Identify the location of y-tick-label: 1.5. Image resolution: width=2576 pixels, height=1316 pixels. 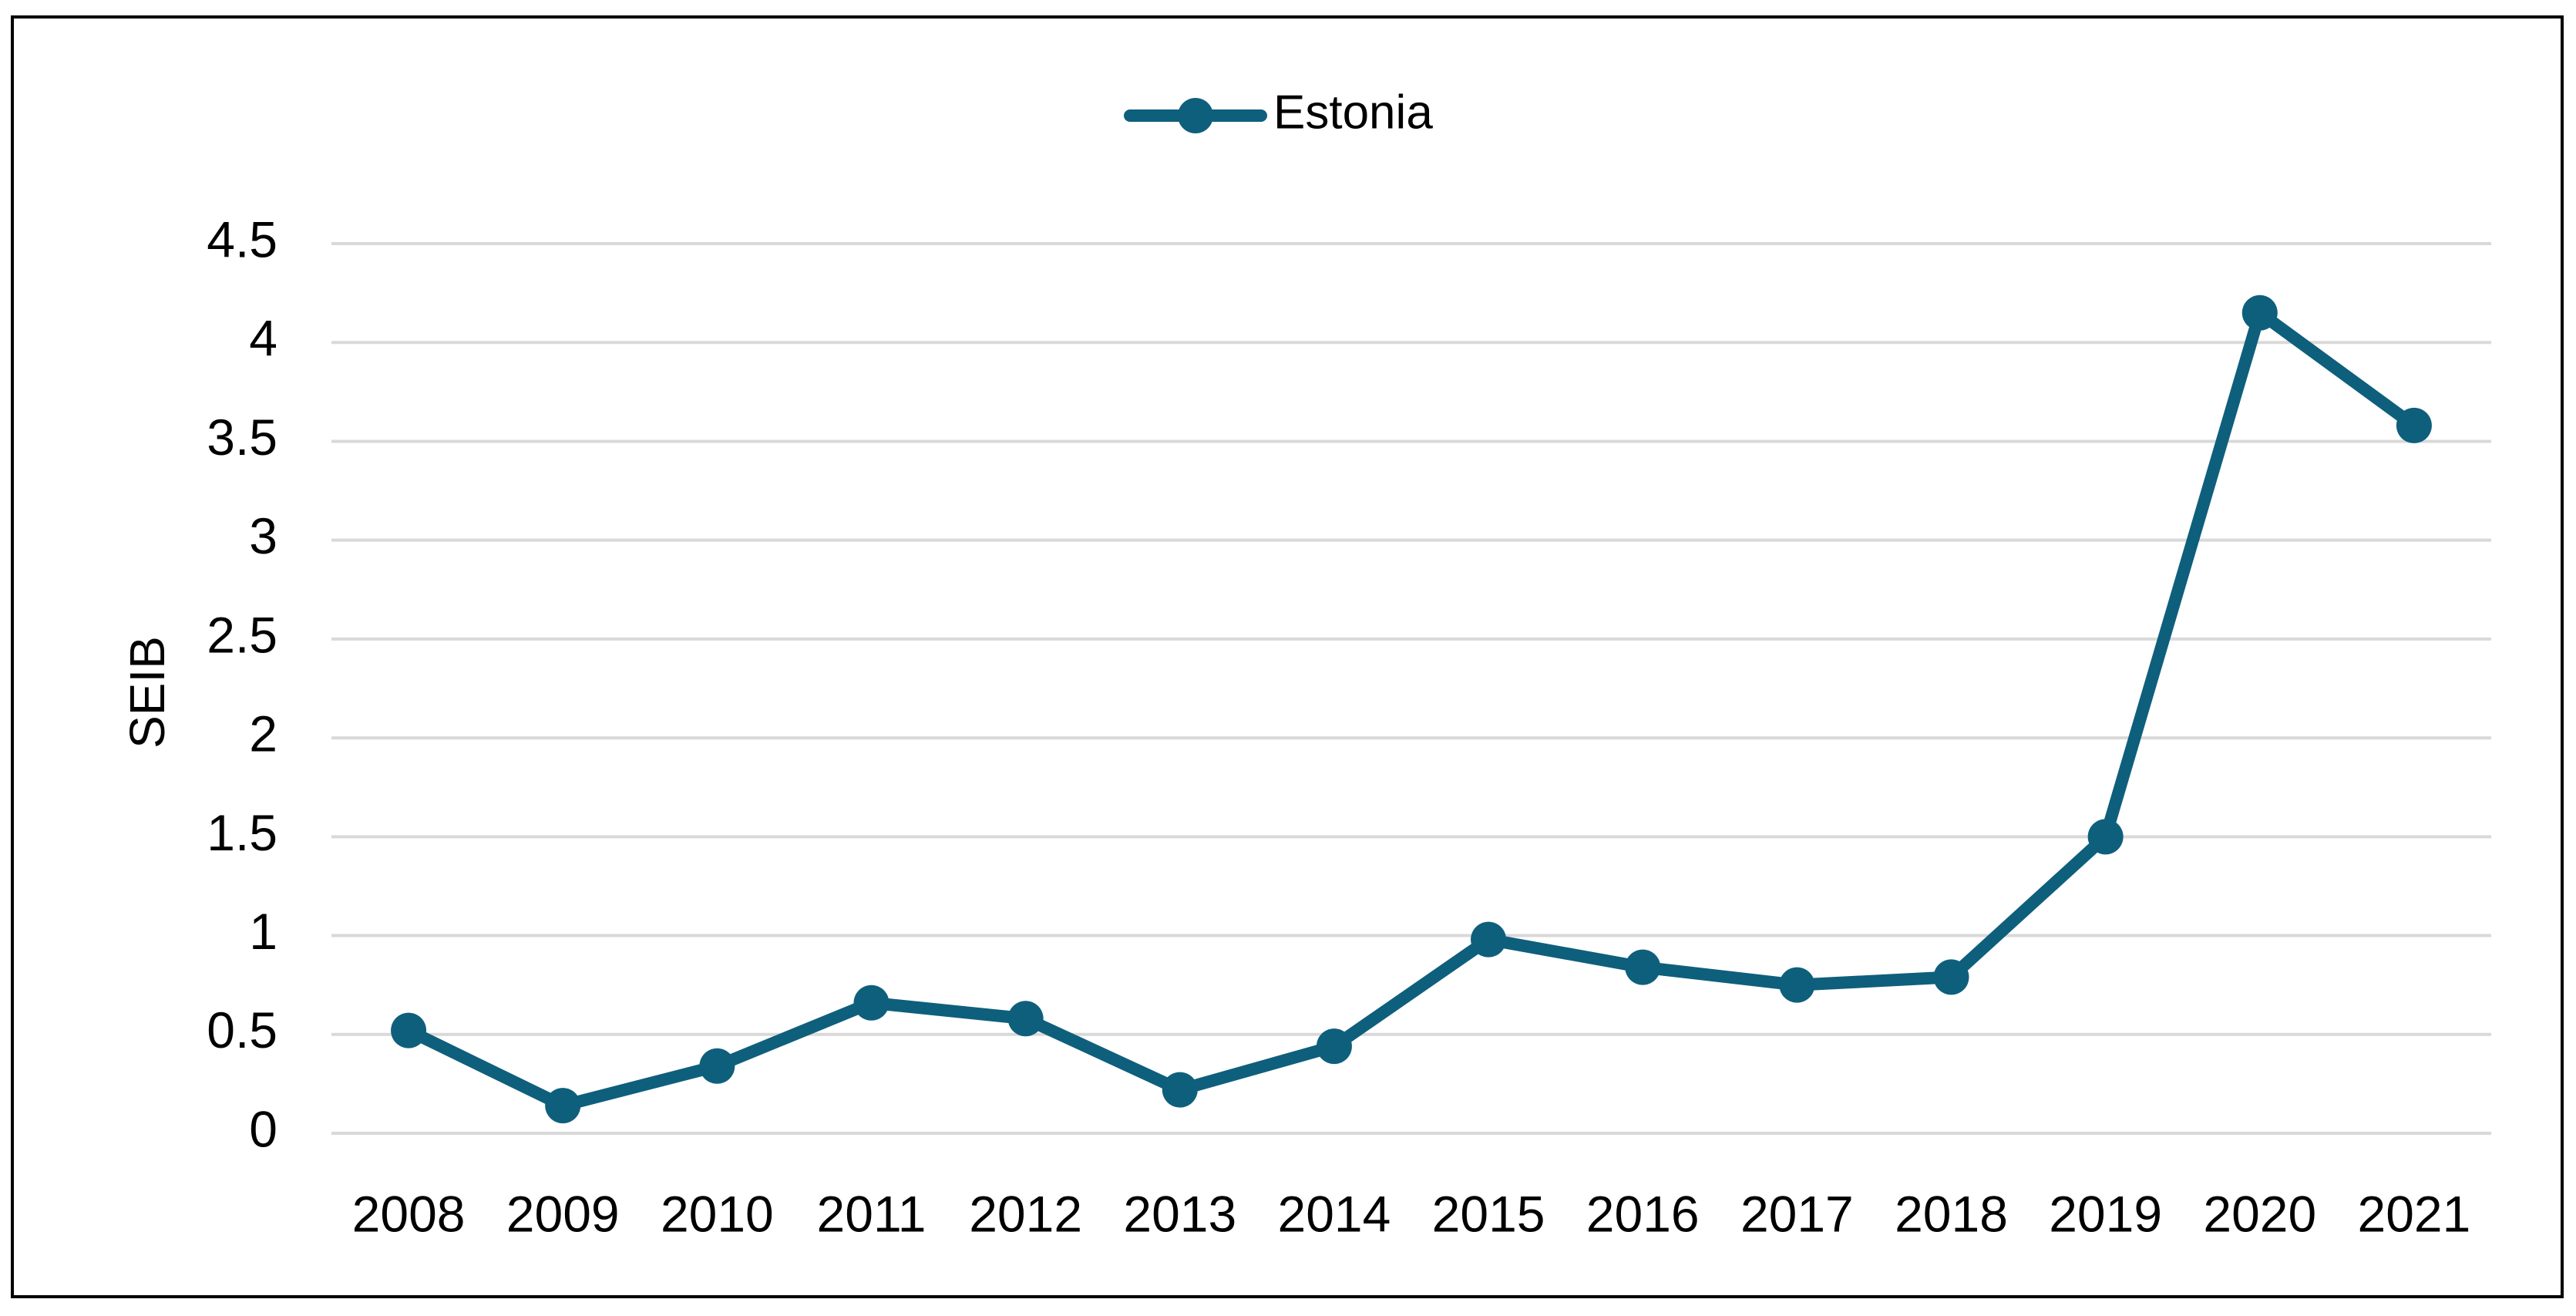
(242, 832).